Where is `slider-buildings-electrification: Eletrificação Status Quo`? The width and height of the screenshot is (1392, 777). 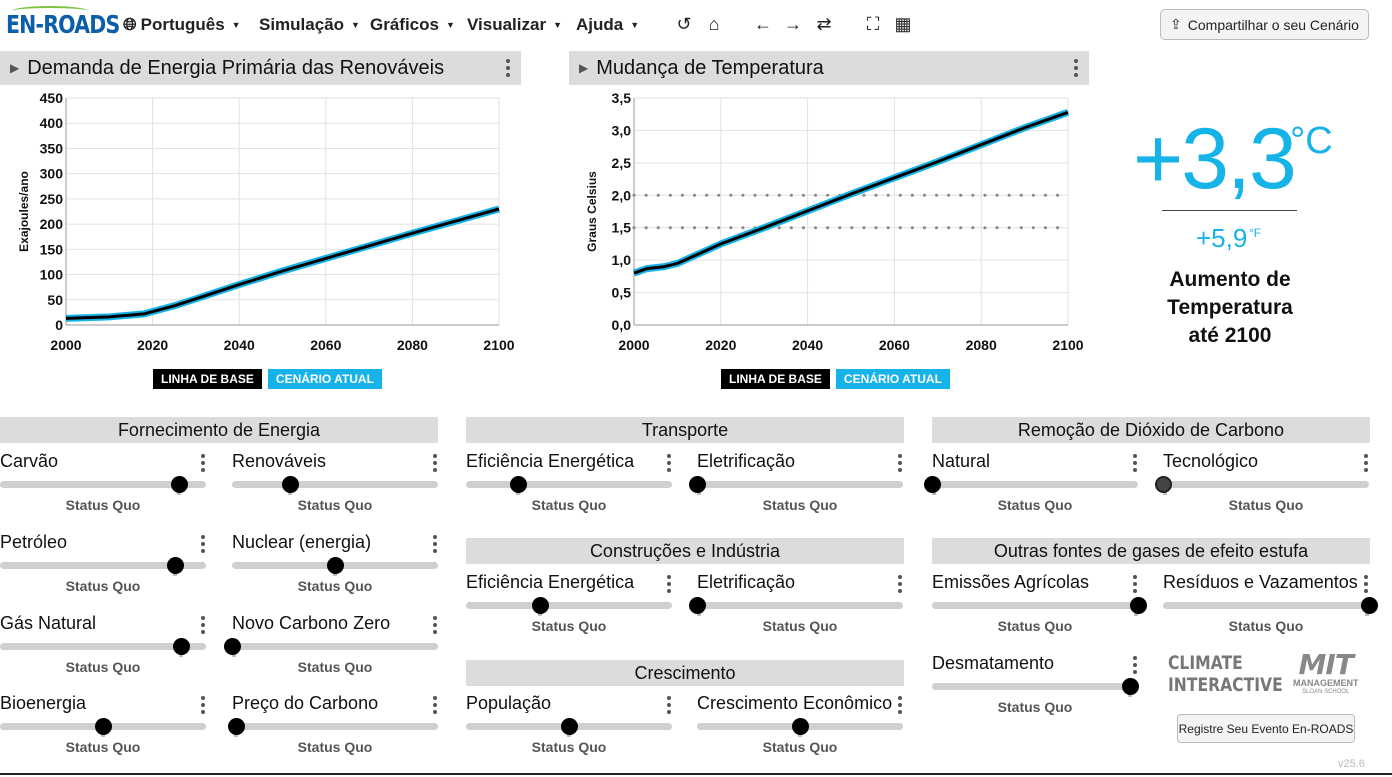 slider-buildings-electrification: Eletrificação Status Quo is located at coordinates (796, 607).